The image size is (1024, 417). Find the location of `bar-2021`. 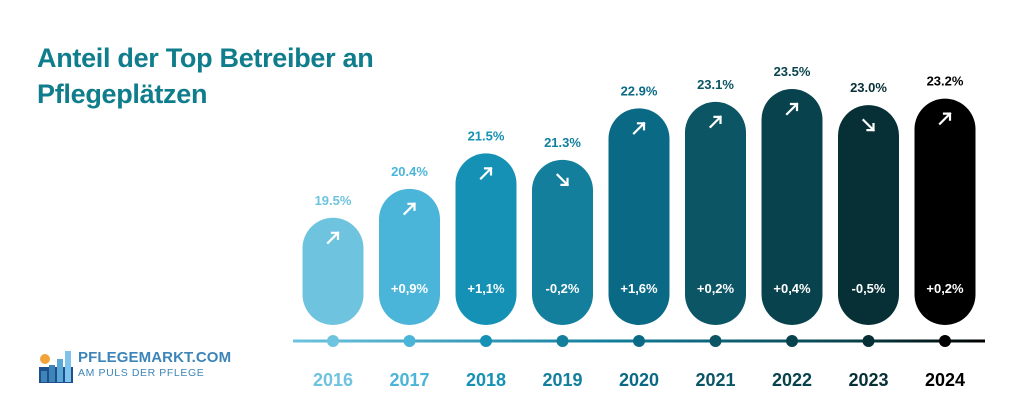

bar-2021 is located at coordinates (715, 213).